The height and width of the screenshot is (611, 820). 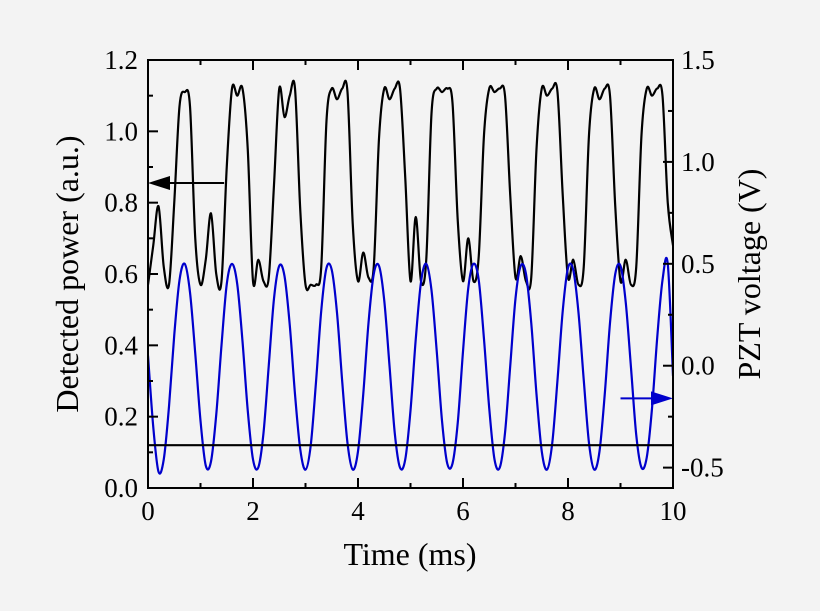 What do you see at coordinates (121, 274) in the screenshot?
I see `y-left-tick-label: 0.6` at bounding box center [121, 274].